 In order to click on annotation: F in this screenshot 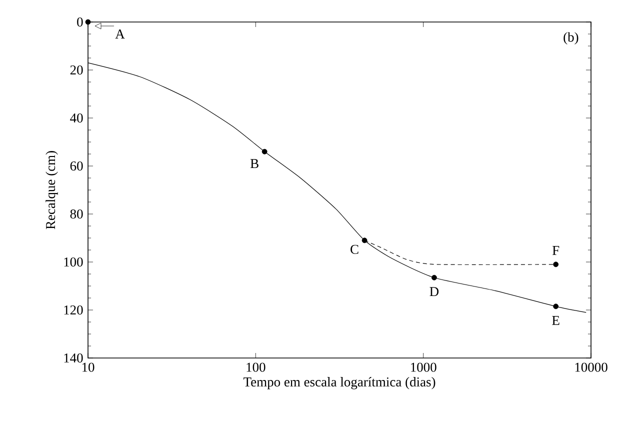, I will do `click(556, 250)`.